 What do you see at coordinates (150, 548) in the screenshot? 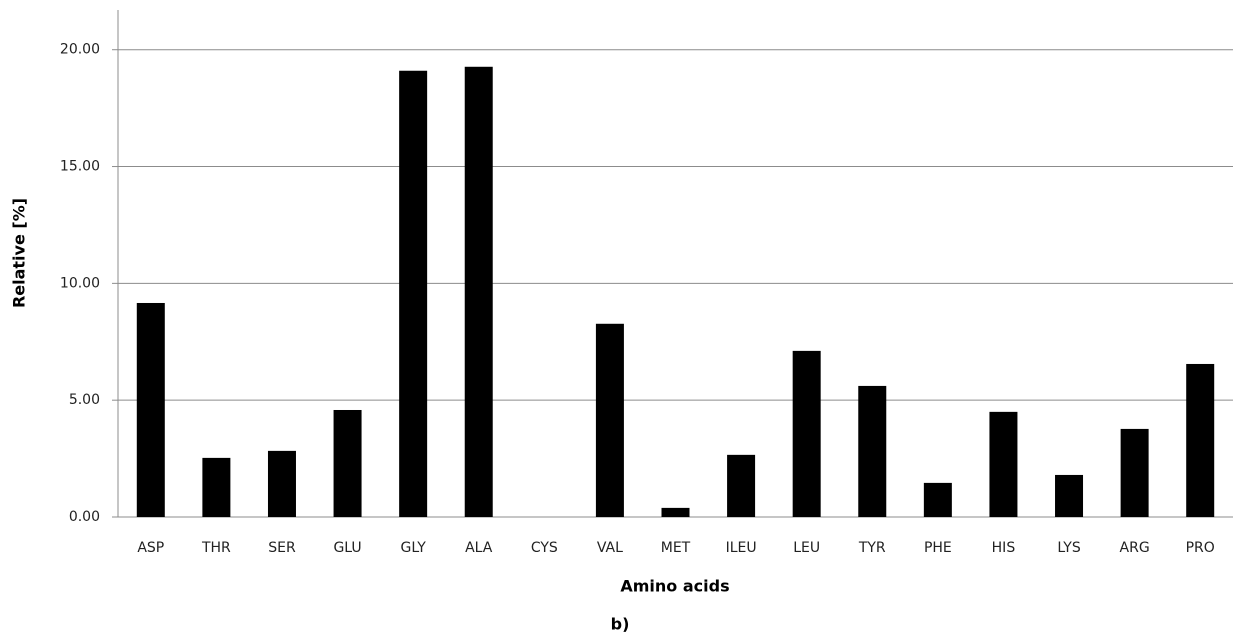
I see `x-tick-label: ASP` at bounding box center [150, 548].